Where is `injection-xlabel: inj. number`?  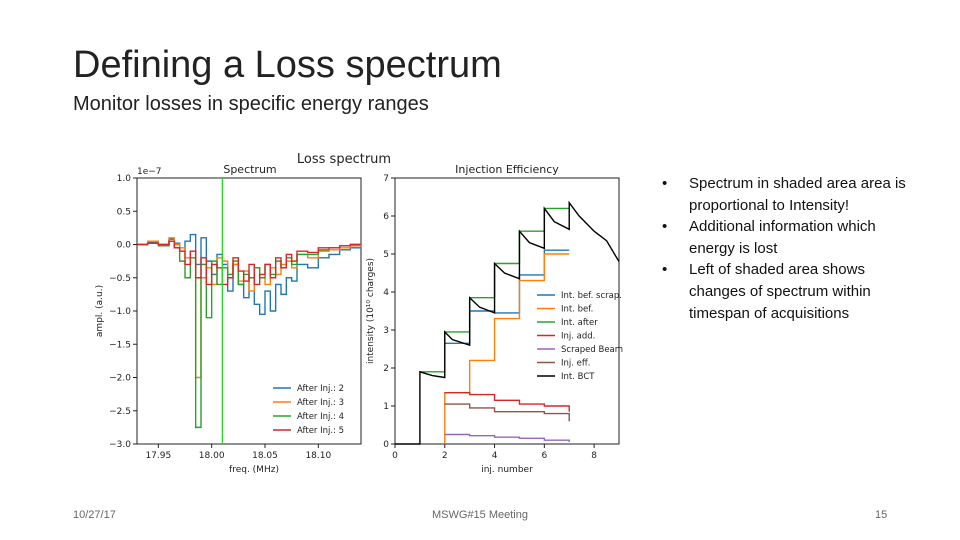
injection-xlabel: inj. number is located at coordinates (507, 470).